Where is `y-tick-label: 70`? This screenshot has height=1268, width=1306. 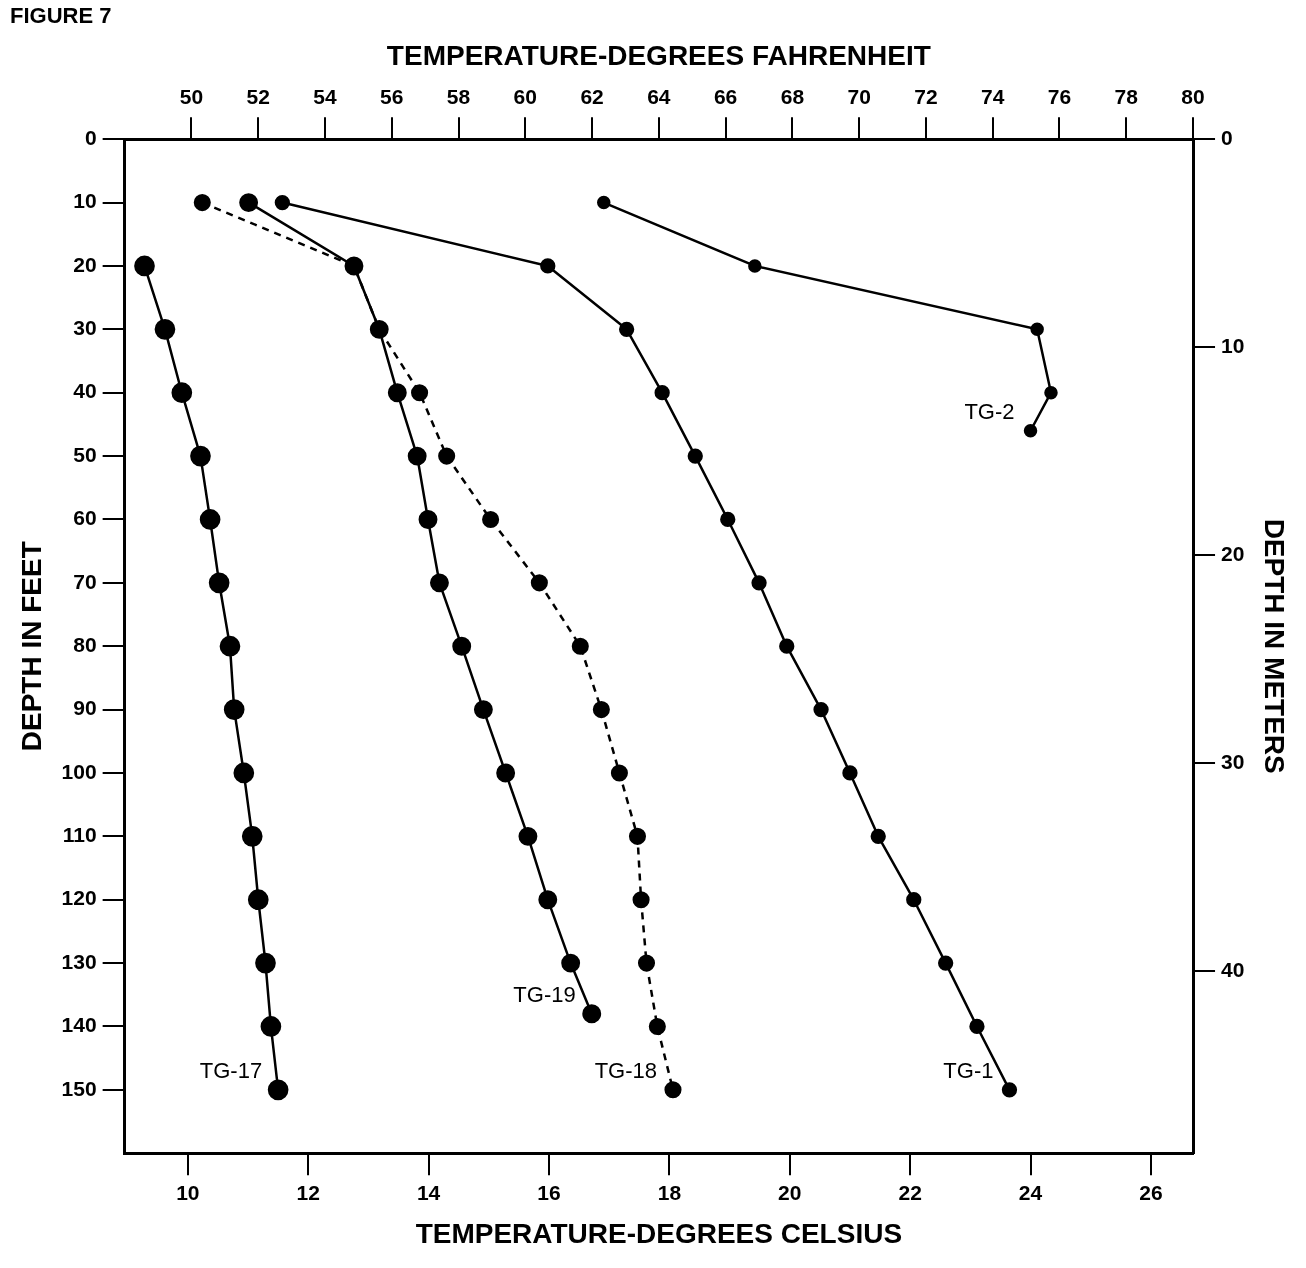
y-tick-label: 70 is located at coordinates (85, 581).